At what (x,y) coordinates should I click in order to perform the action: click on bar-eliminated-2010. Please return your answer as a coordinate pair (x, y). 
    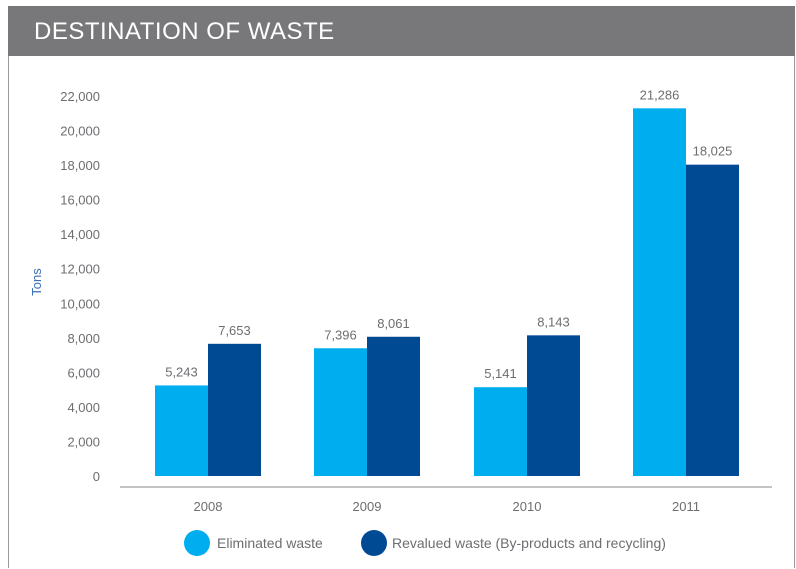
    Looking at the image, I should click on (500, 431).